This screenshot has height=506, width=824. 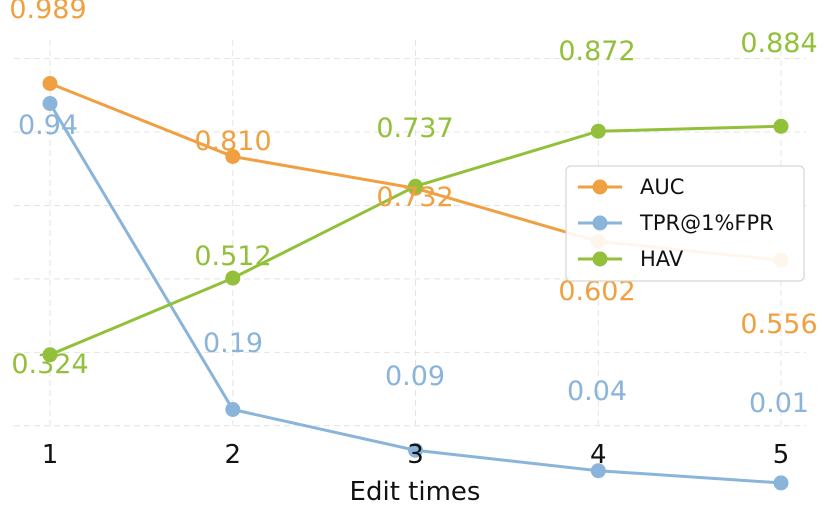 What do you see at coordinates (598, 455) in the screenshot?
I see `x-tick-label: 4` at bounding box center [598, 455].